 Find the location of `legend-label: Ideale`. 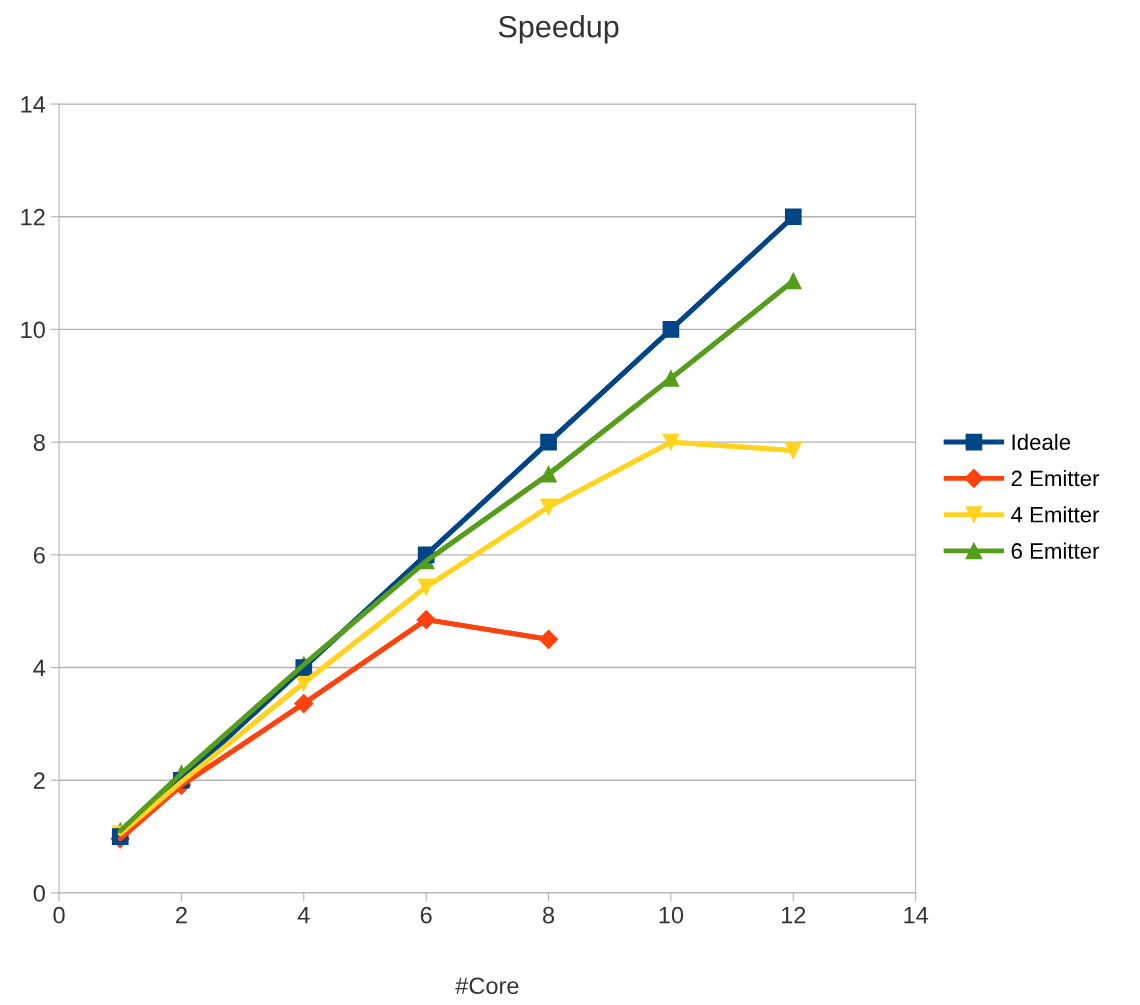

legend-label: Ideale is located at coordinates (1041, 442).